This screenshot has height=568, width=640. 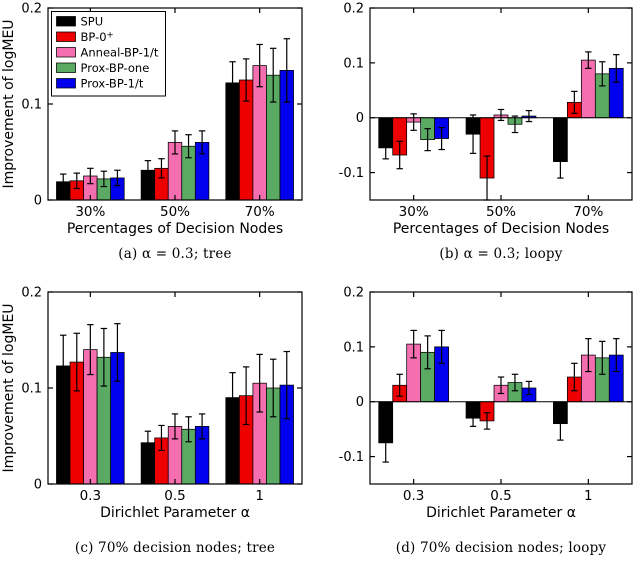 What do you see at coordinates (115, 68) in the screenshot?
I see `legend-label: Prox-BP-one` at bounding box center [115, 68].